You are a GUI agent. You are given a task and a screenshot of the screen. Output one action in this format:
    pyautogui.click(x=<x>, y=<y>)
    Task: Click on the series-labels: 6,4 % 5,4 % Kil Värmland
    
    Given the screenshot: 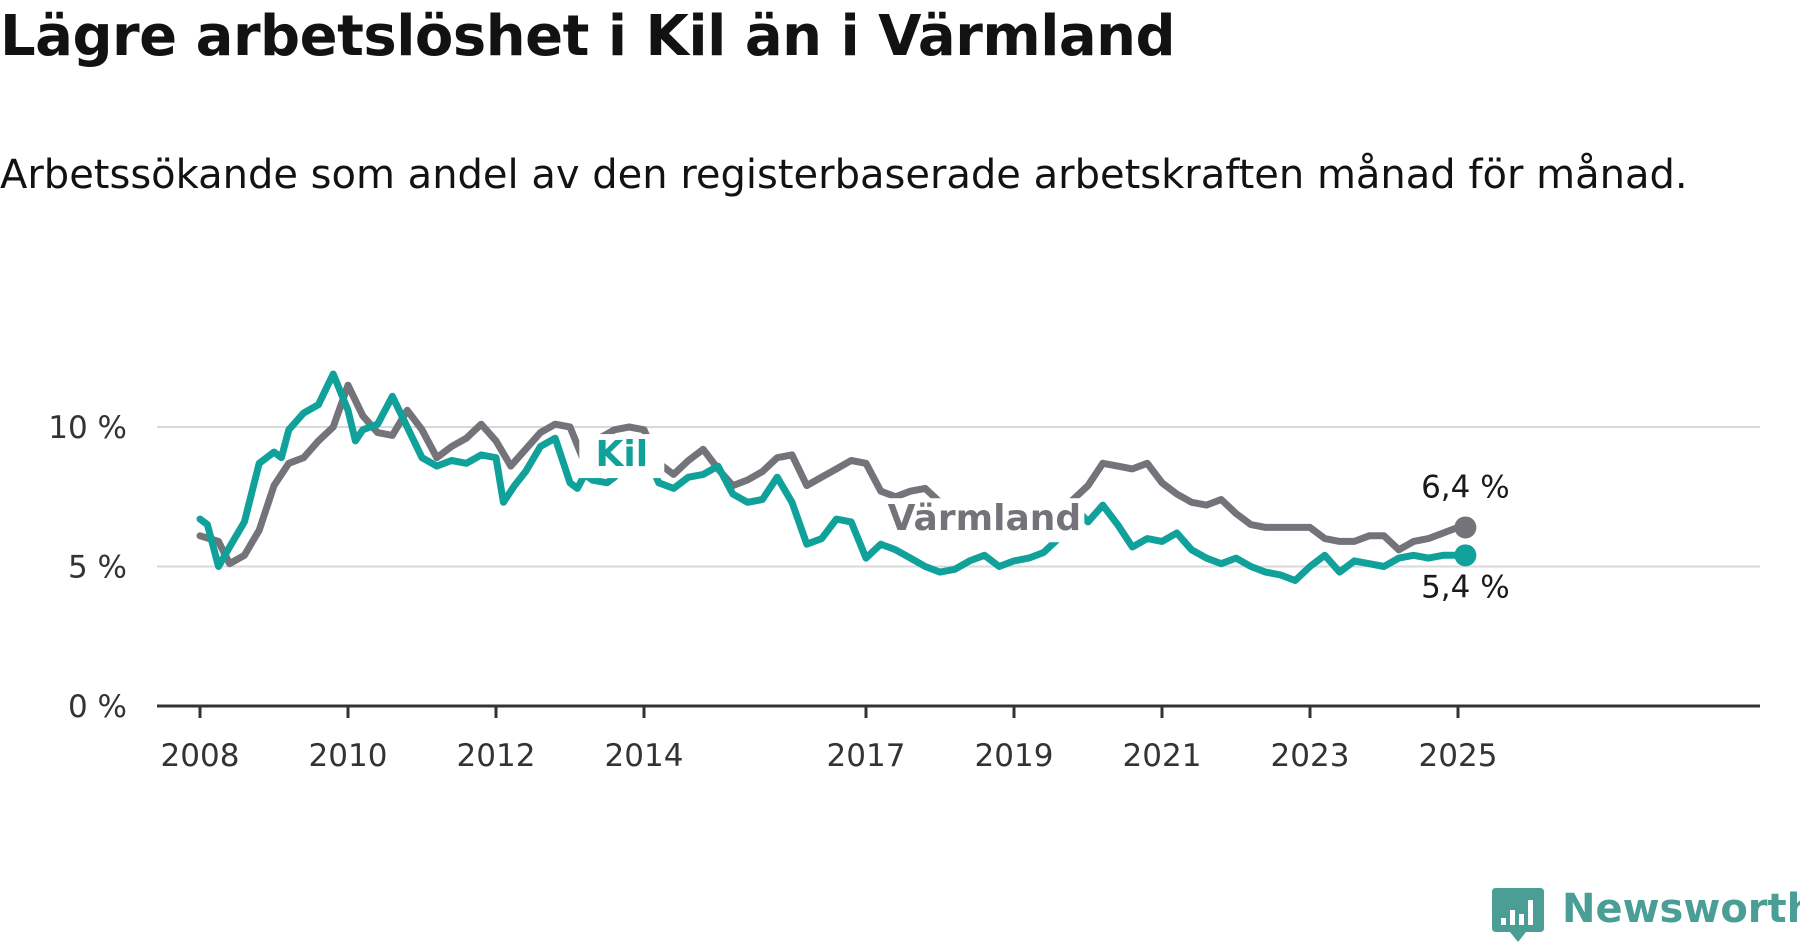 What is the action you would take?
    pyautogui.click(x=1044, y=519)
    